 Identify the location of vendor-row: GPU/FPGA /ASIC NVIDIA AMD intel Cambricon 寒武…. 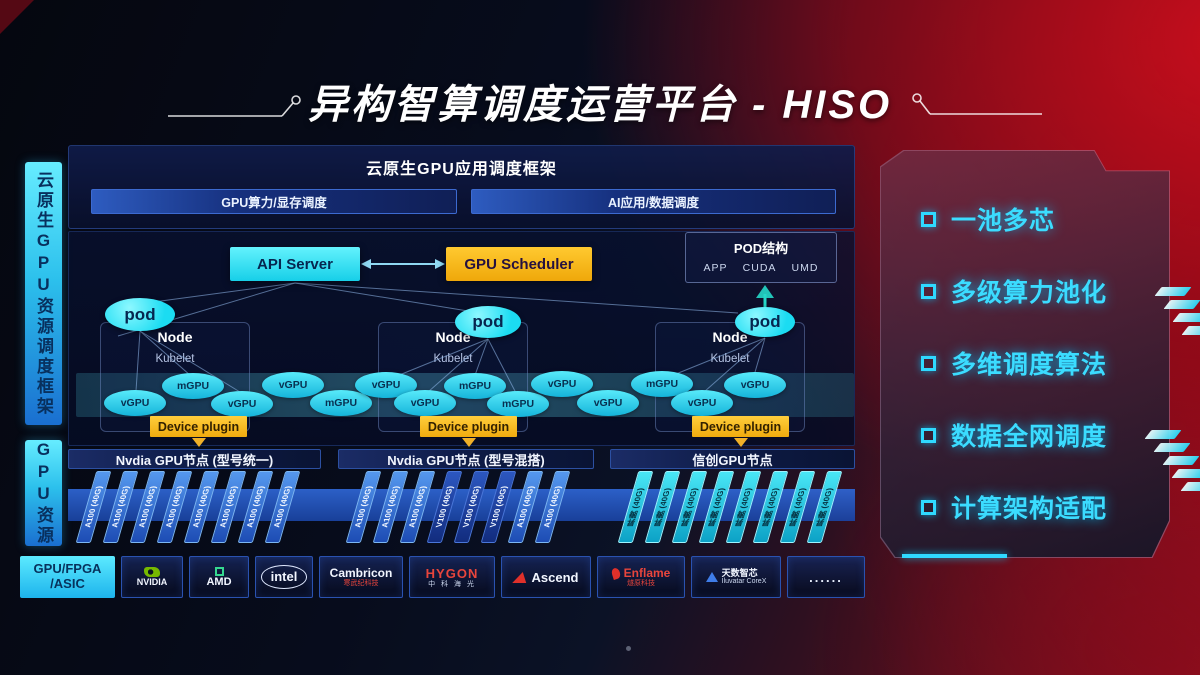
(442, 577).